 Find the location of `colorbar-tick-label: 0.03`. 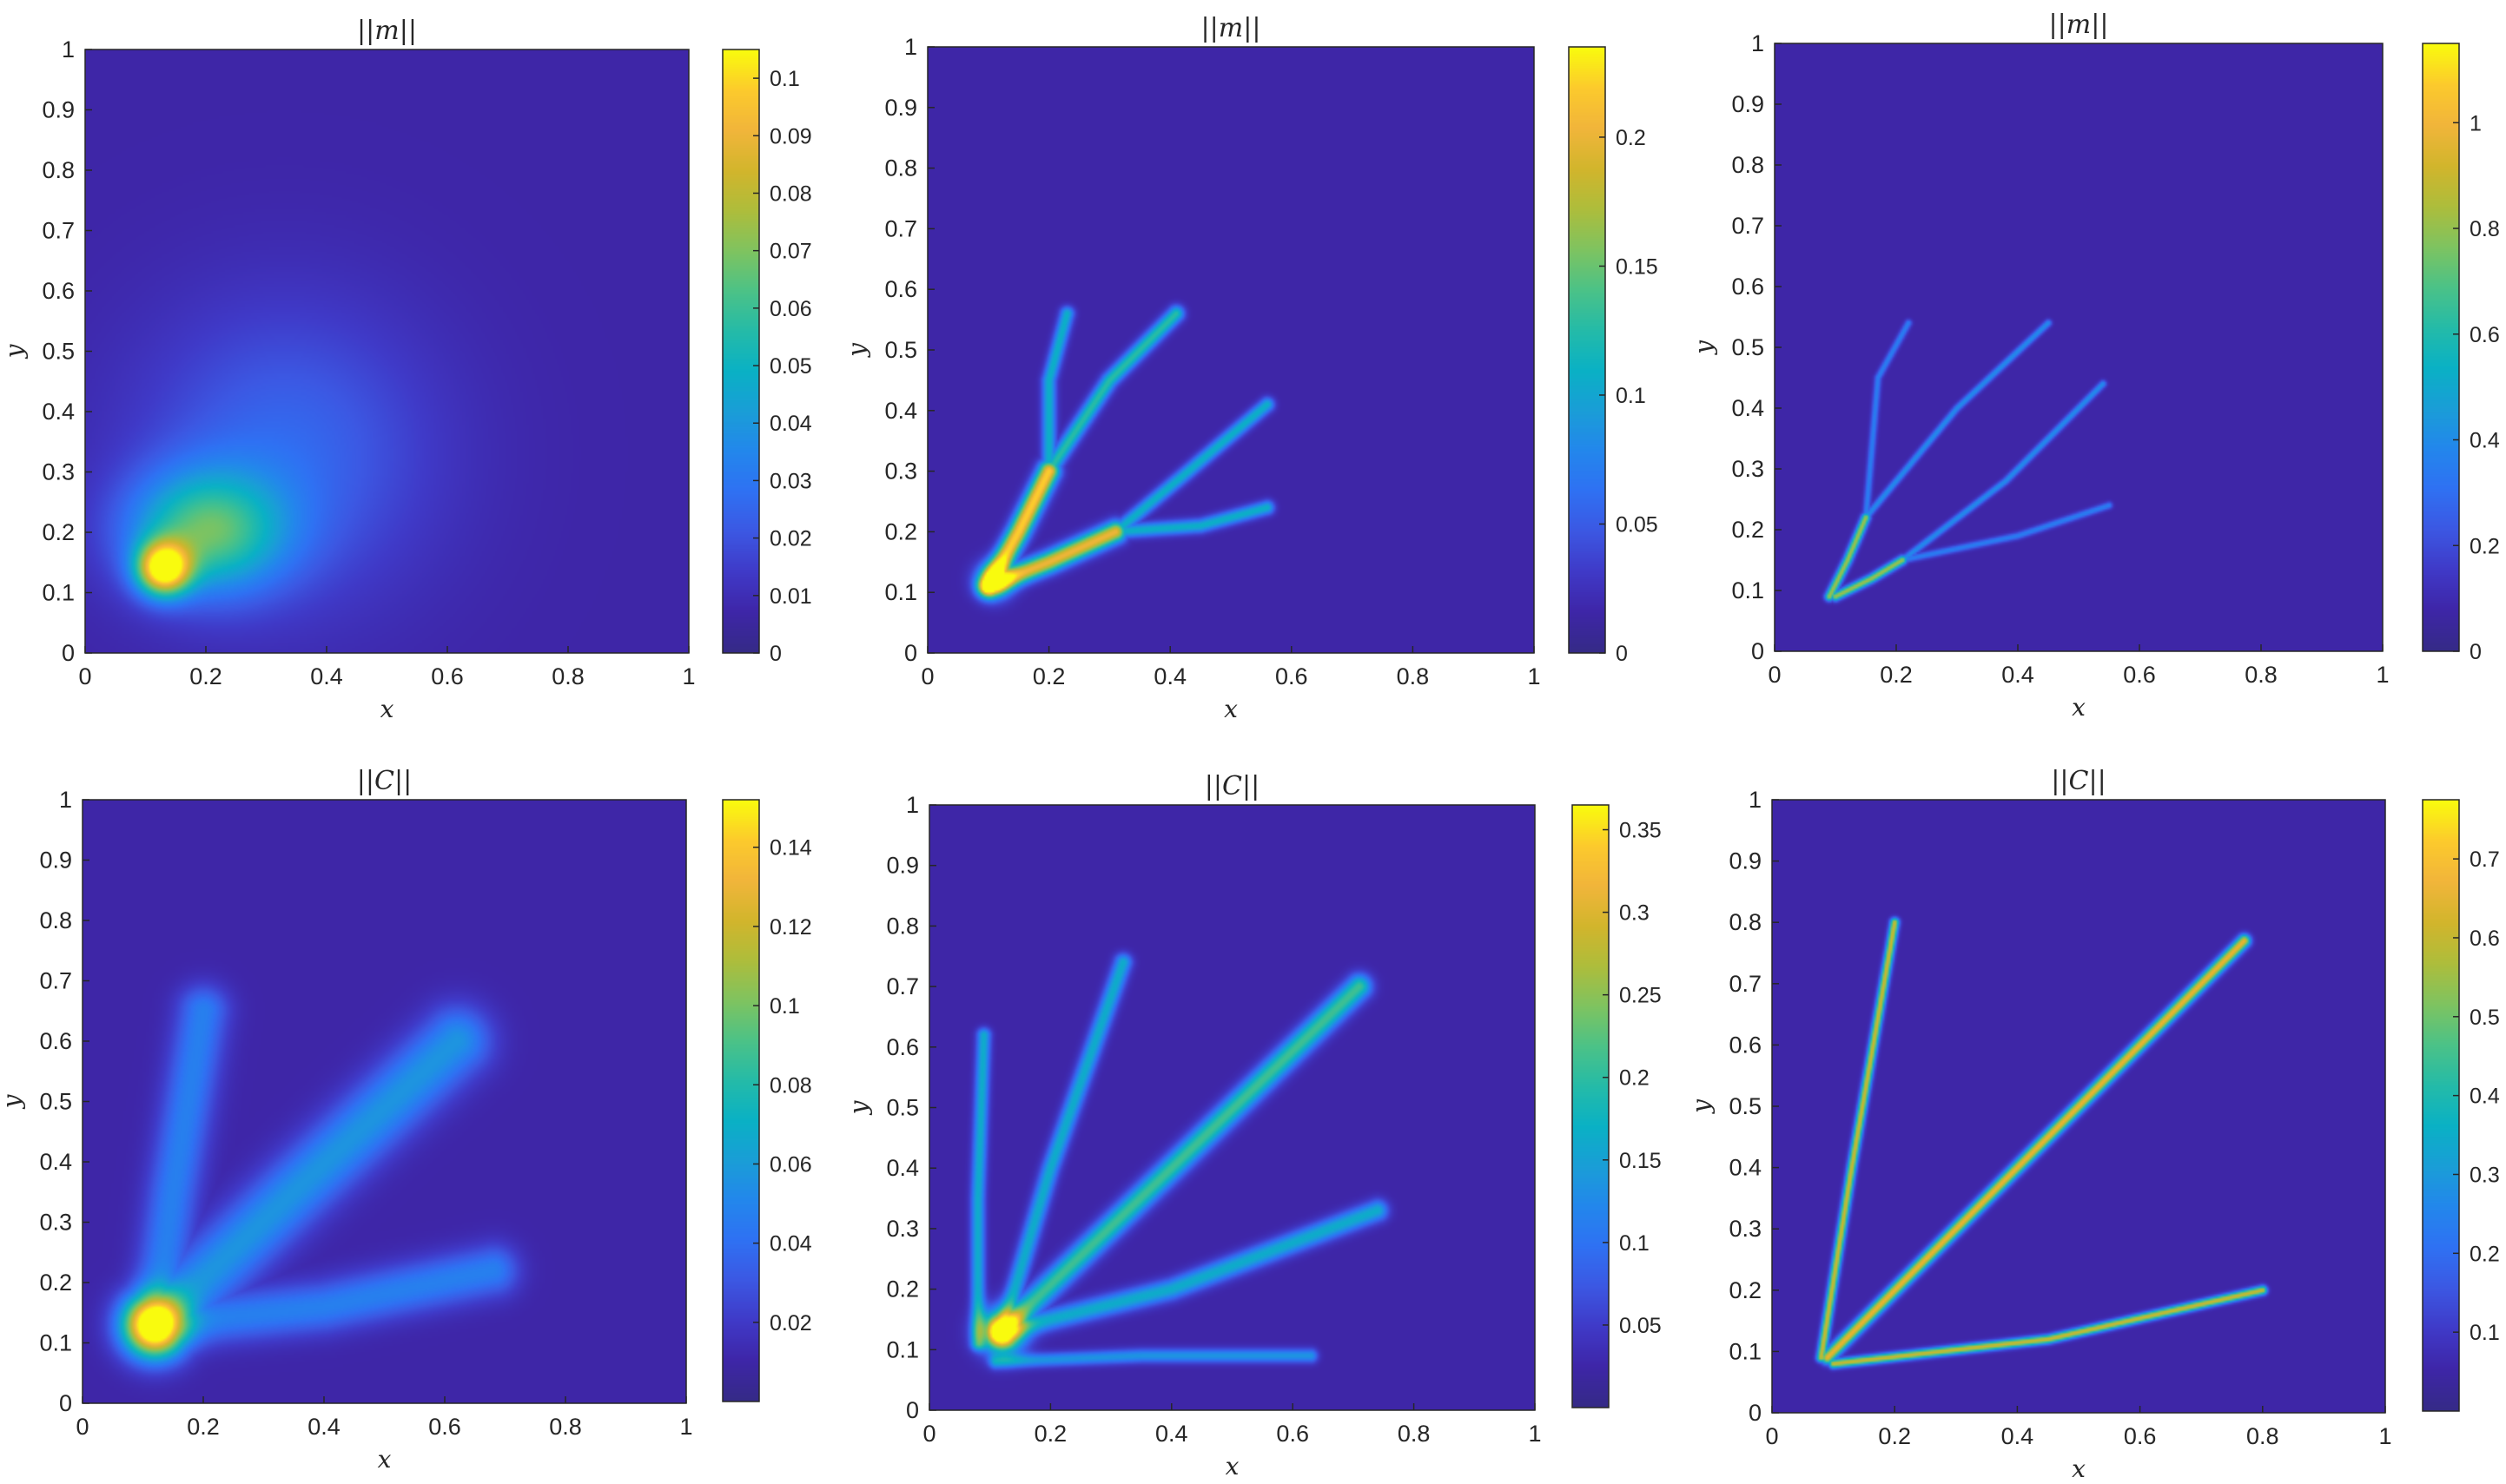

colorbar-tick-label: 0.03 is located at coordinates (791, 481).